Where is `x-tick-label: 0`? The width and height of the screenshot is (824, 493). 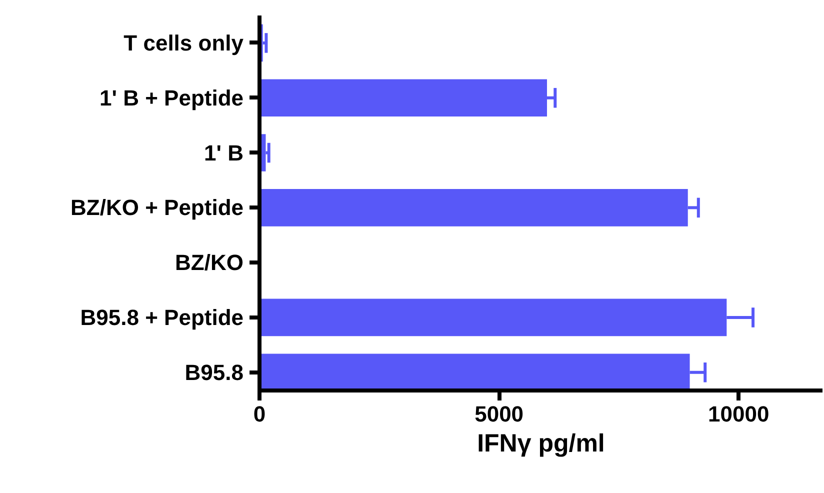 x-tick-label: 0 is located at coordinates (259, 414).